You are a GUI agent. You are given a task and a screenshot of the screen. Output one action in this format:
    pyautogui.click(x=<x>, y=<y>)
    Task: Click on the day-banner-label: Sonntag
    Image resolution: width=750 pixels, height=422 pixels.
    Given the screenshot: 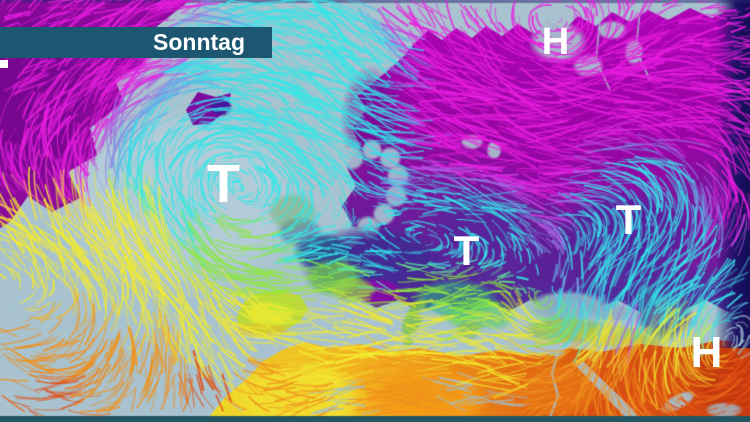 What is the action you would take?
    pyautogui.click(x=199, y=42)
    